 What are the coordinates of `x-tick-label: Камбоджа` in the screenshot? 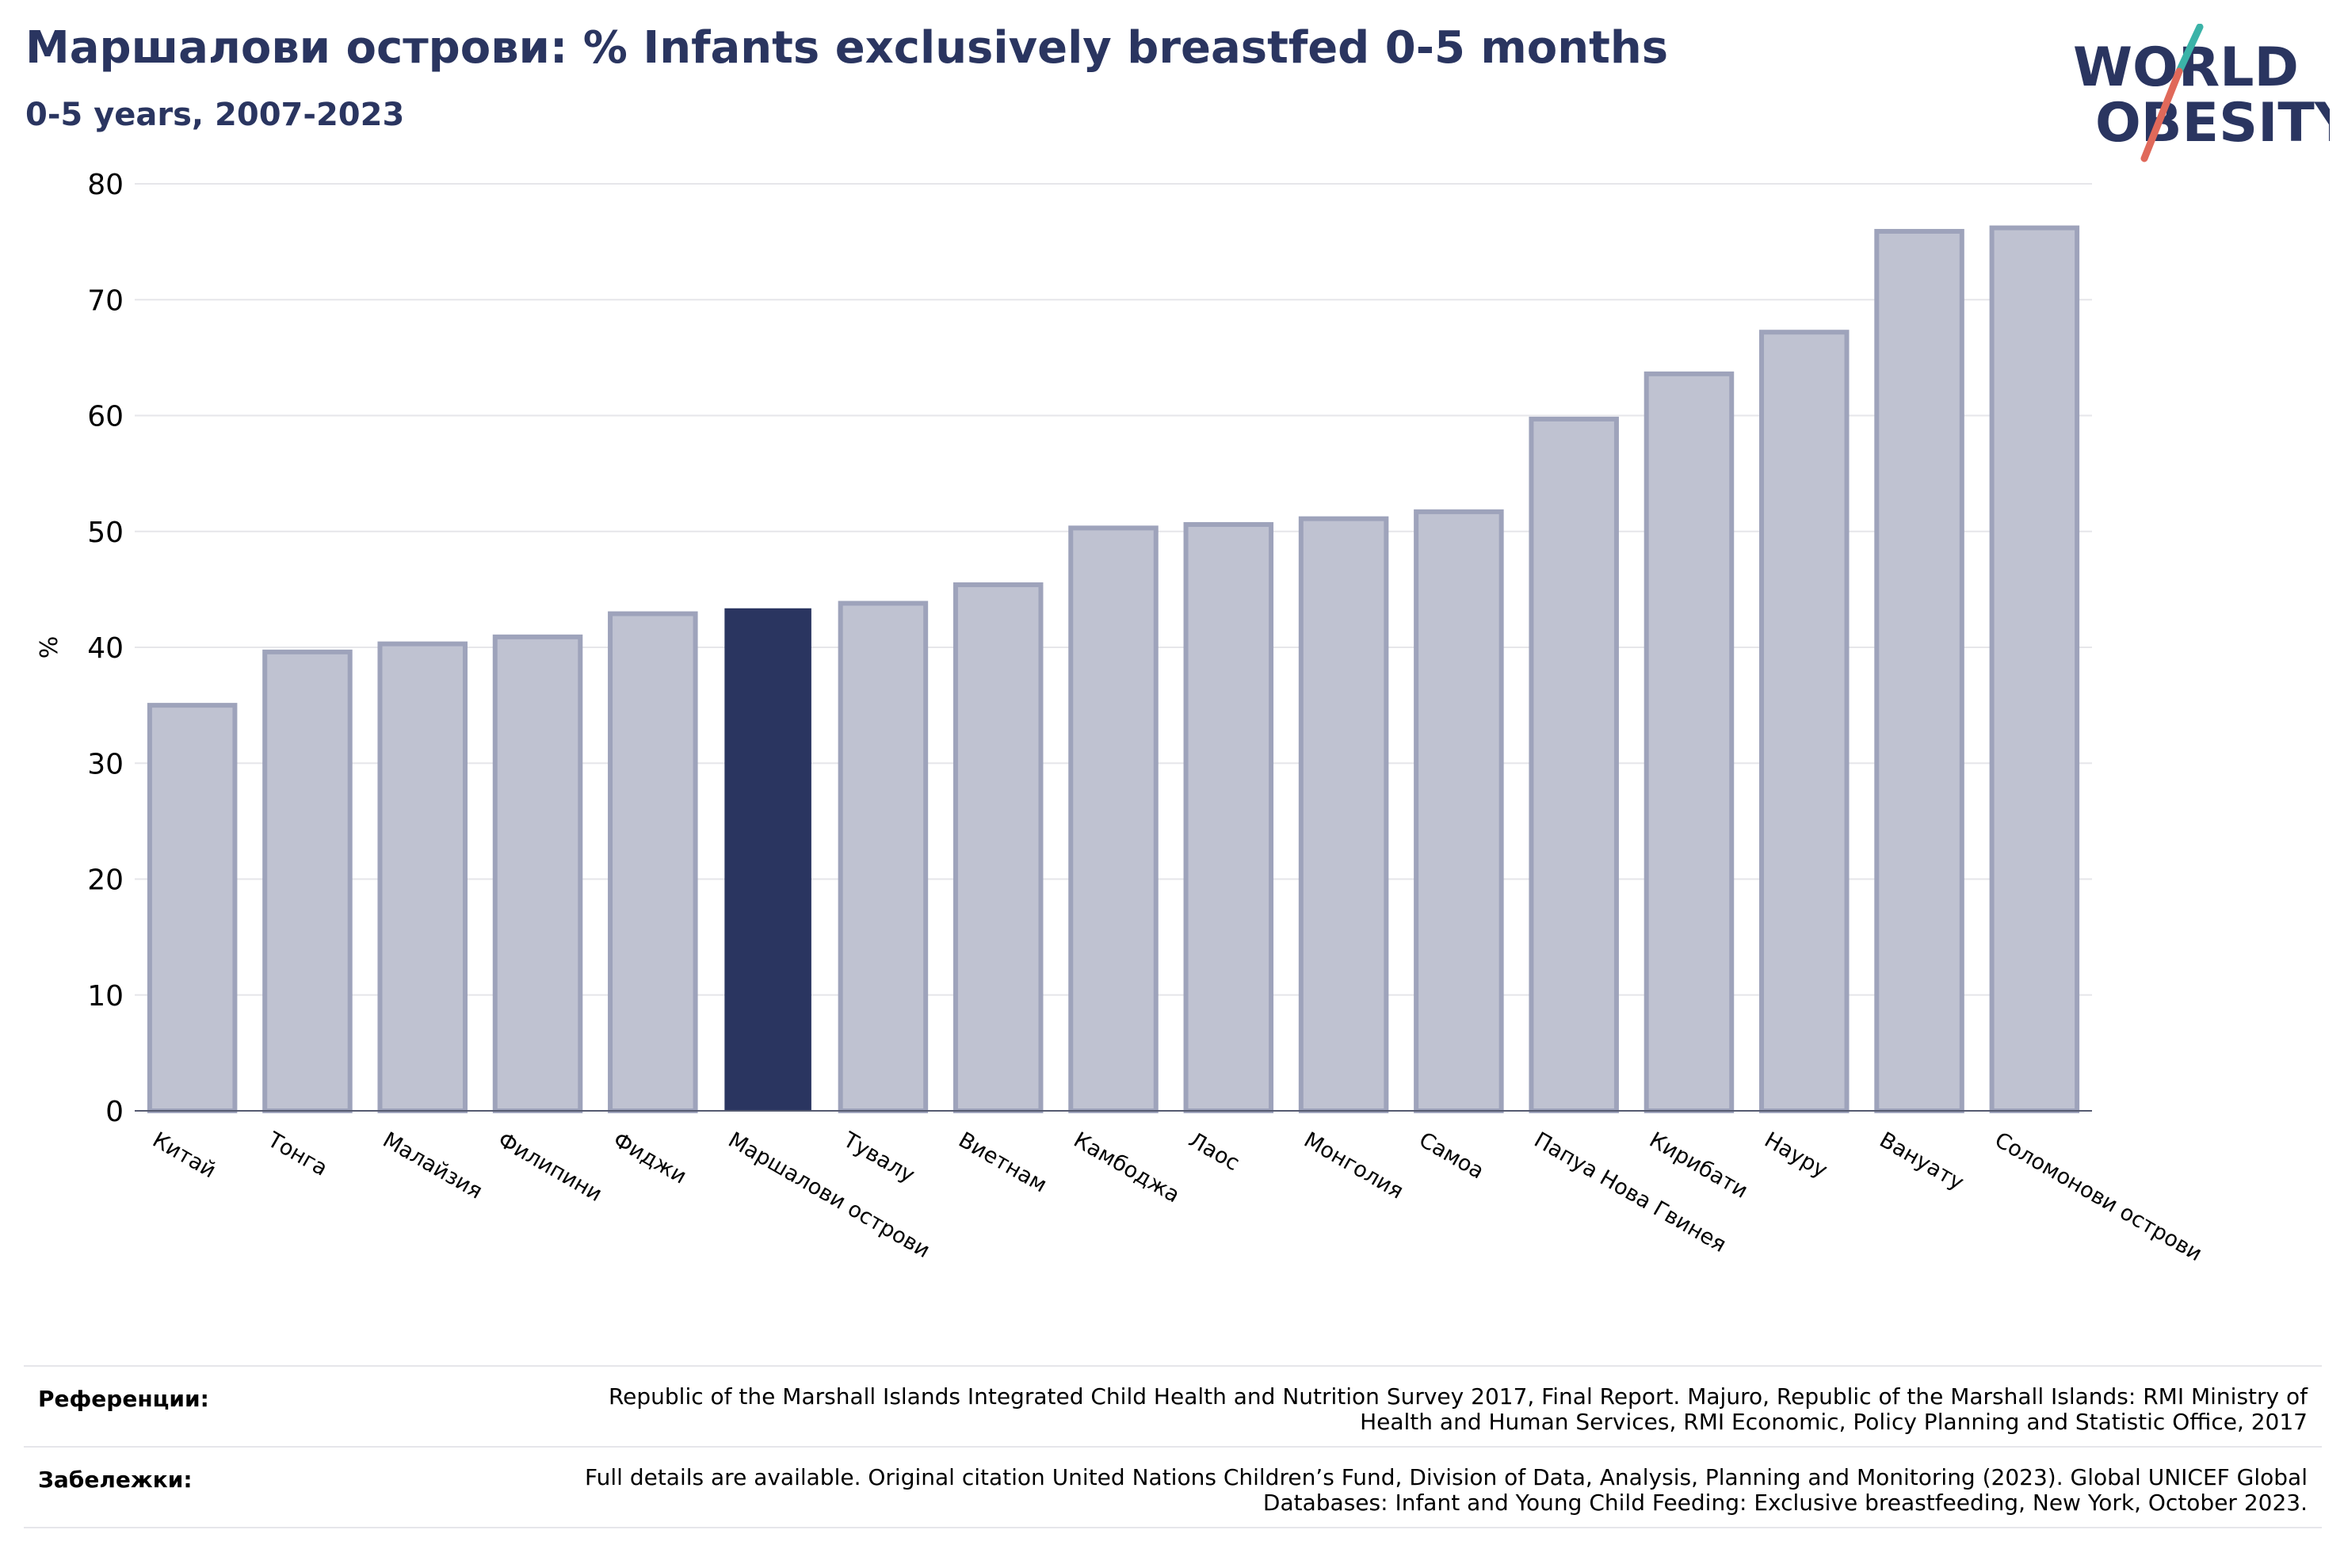 It's located at (1127, 1167).